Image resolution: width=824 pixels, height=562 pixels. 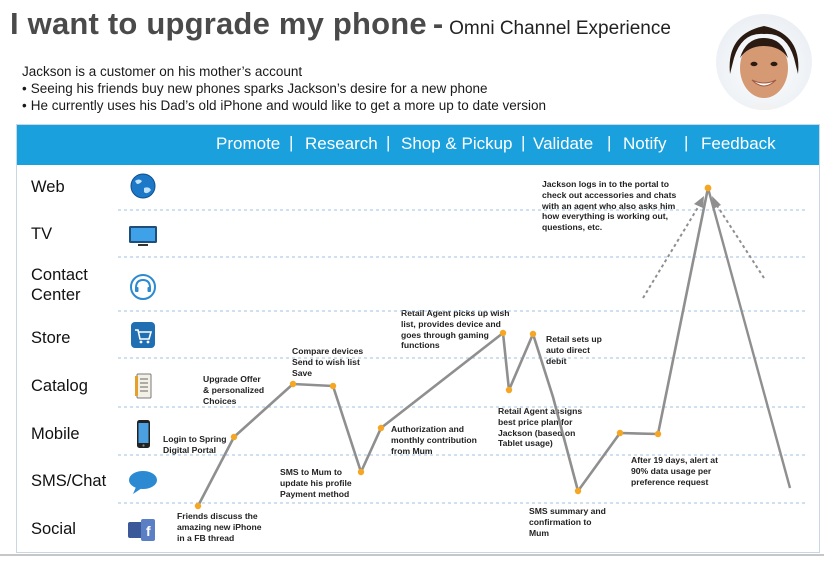 What do you see at coordinates (218, 23) in the screenshot?
I see `title-main: I want to upgrade my phone` at bounding box center [218, 23].